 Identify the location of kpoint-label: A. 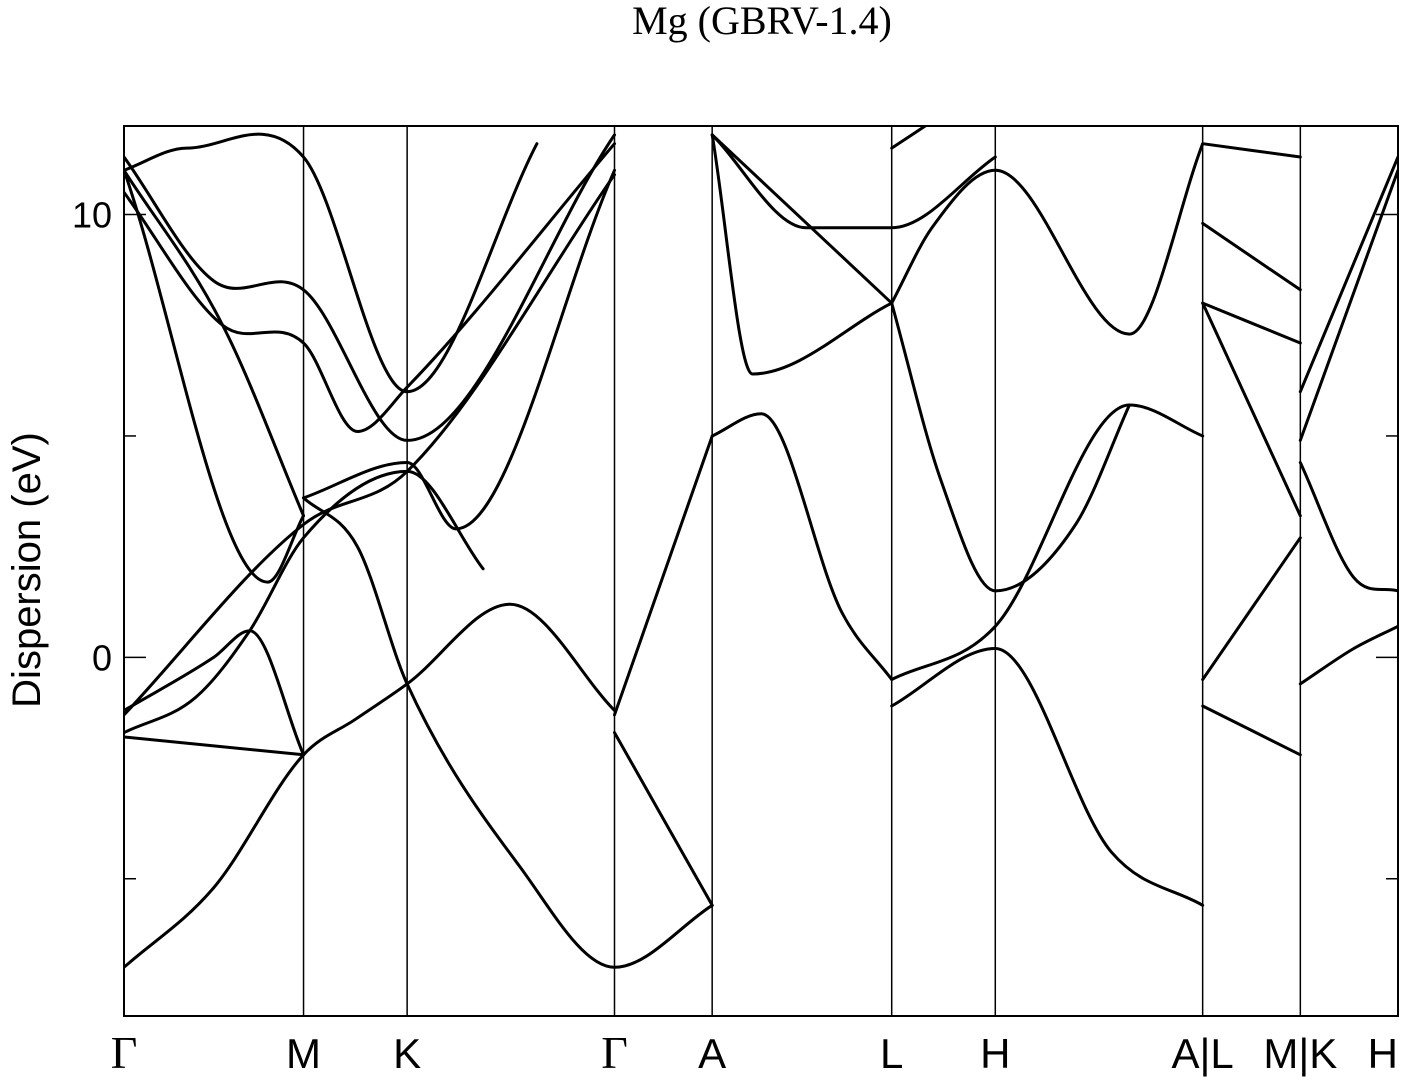
(712, 1053).